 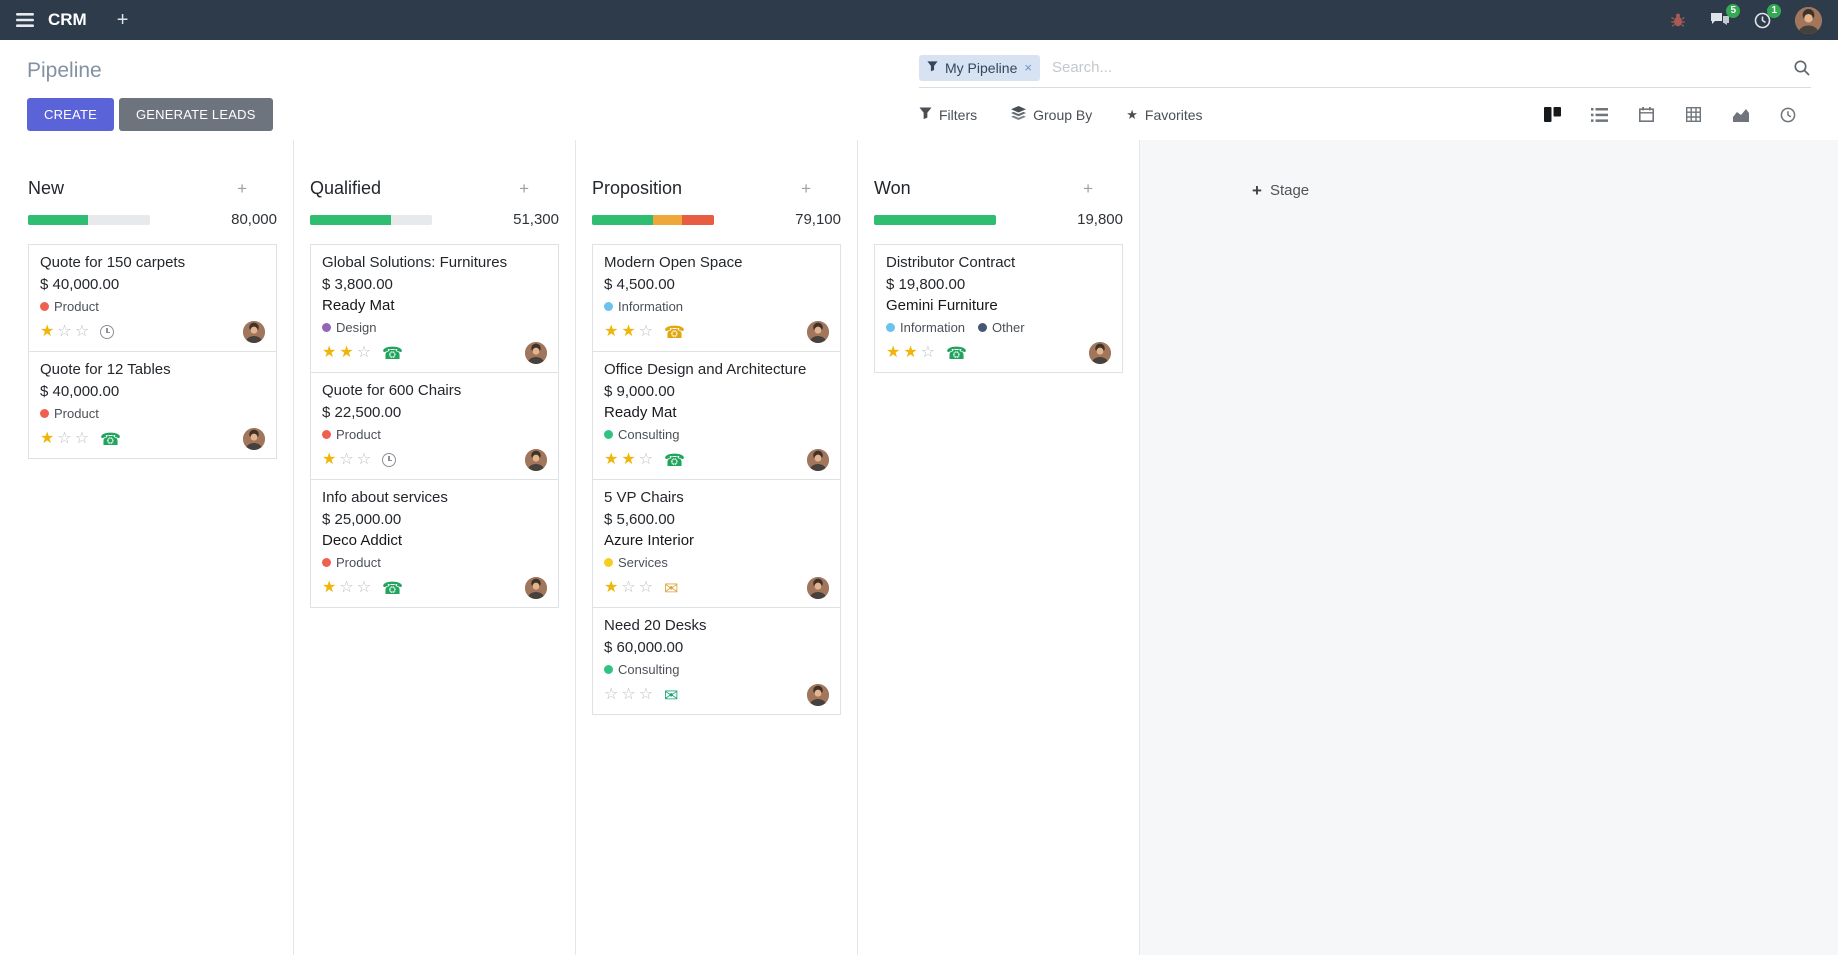 What do you see at coordinates (1552, 115) in the screenshot?
I see `view-kanban-button` at bounding box center [1552, 115].